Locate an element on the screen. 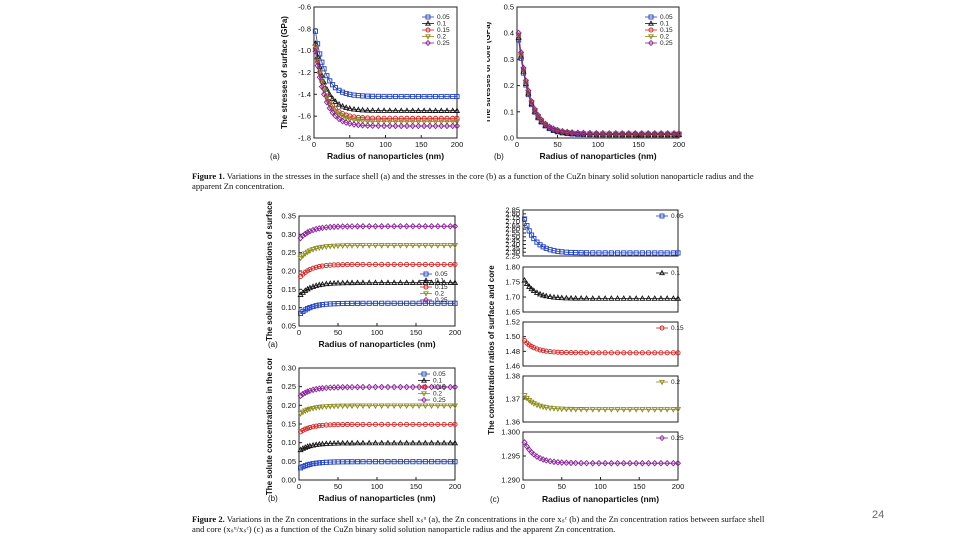 The image size is (960, 540). y-tick-label: 2.25 is located at coordinates (512, 256).